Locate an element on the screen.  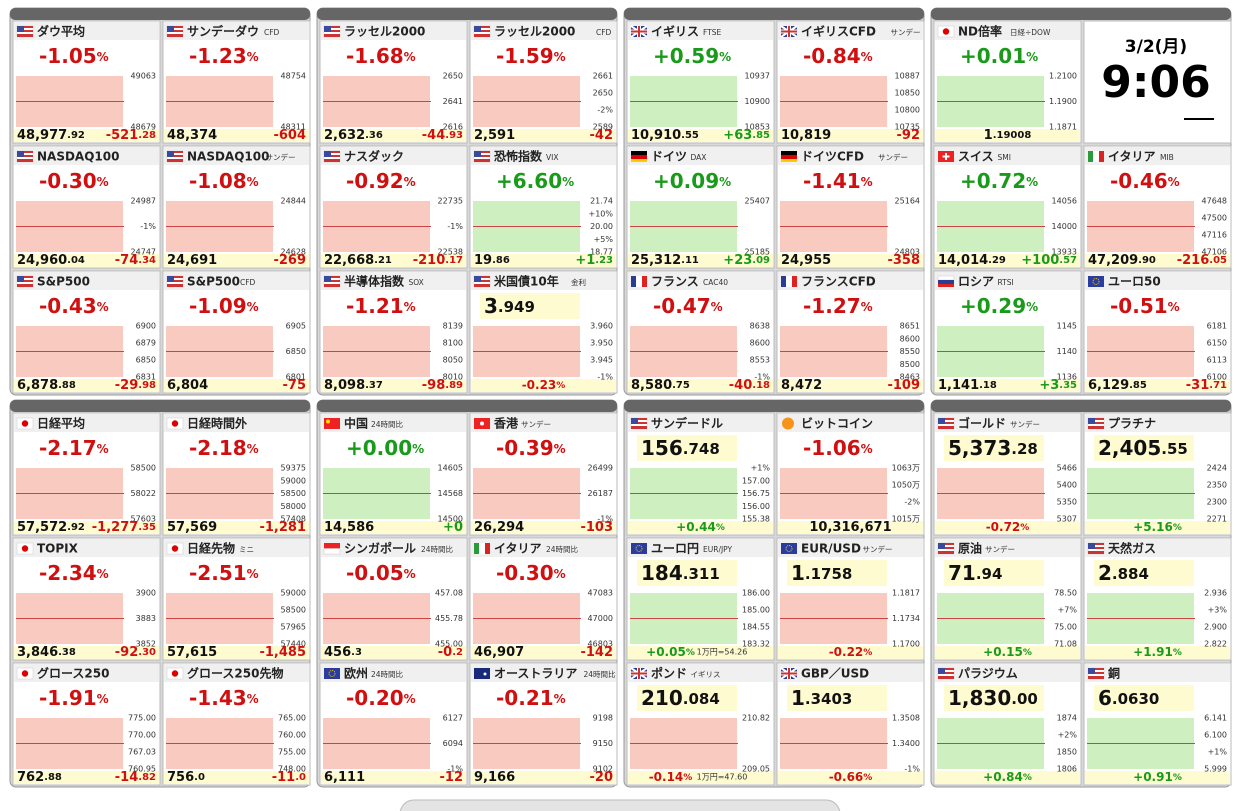
diff: -521.28 is located at coordinates (131, 135).